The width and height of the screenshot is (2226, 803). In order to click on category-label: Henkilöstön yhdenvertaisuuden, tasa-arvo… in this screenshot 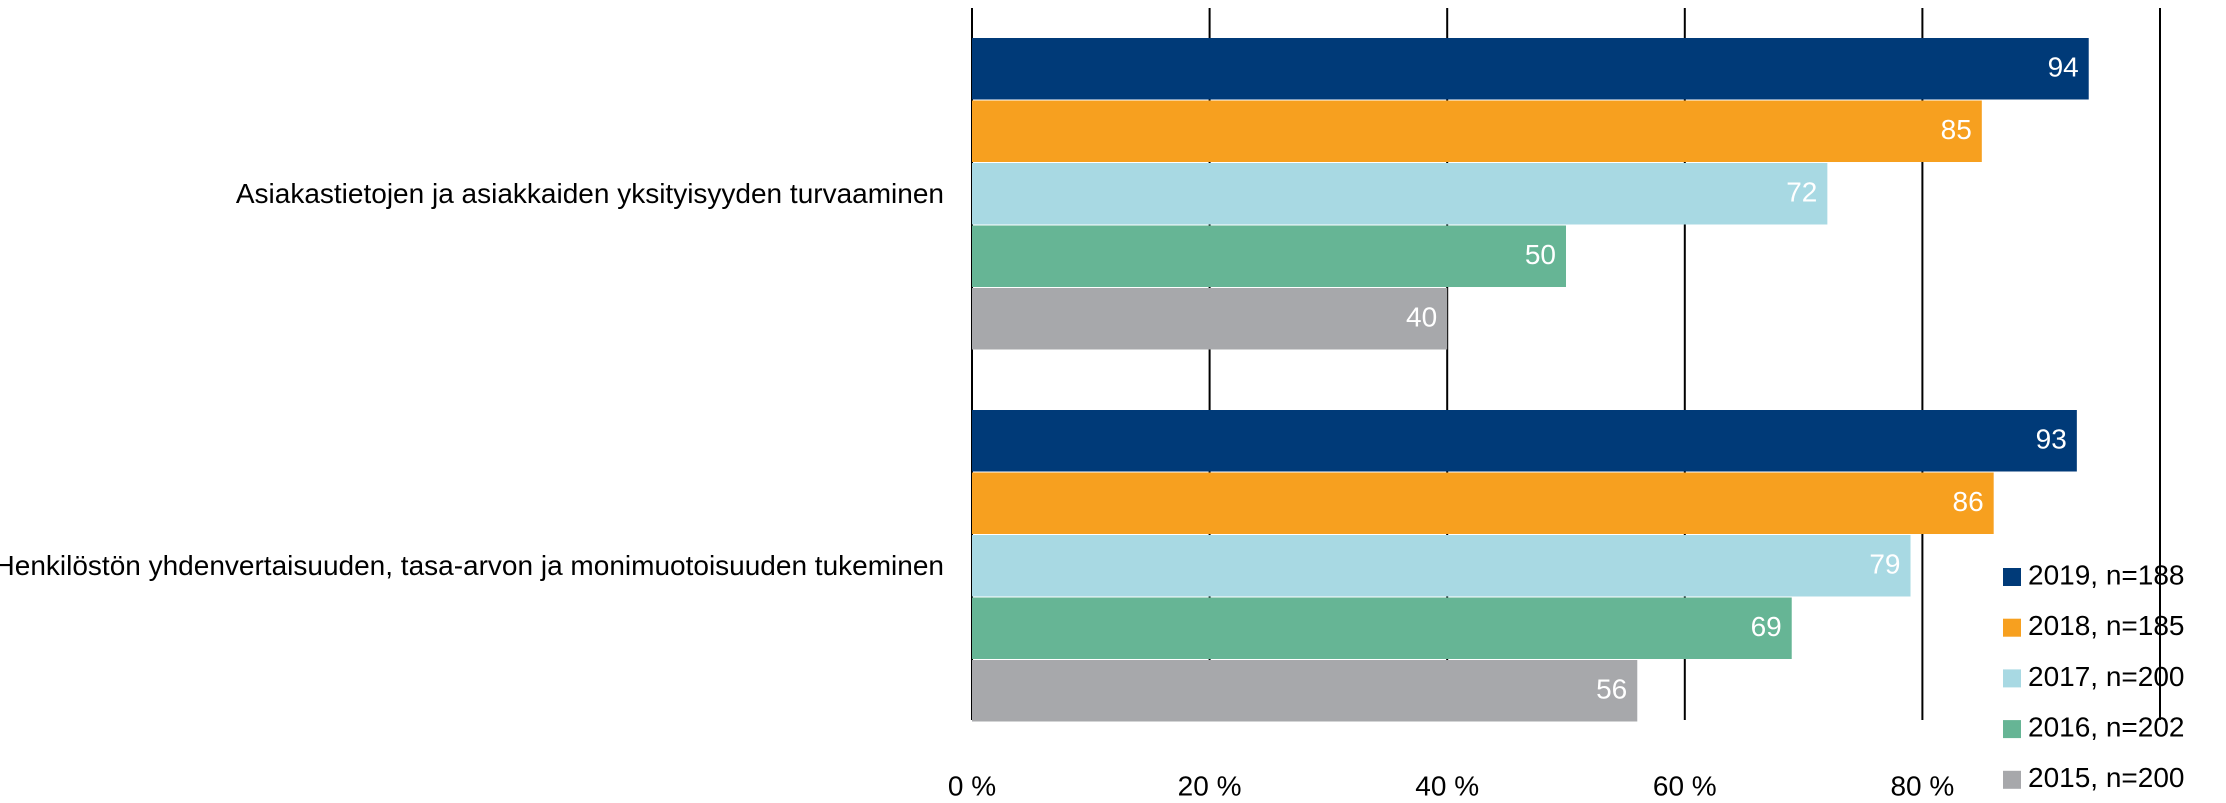, I will do `click(472, 566)`.